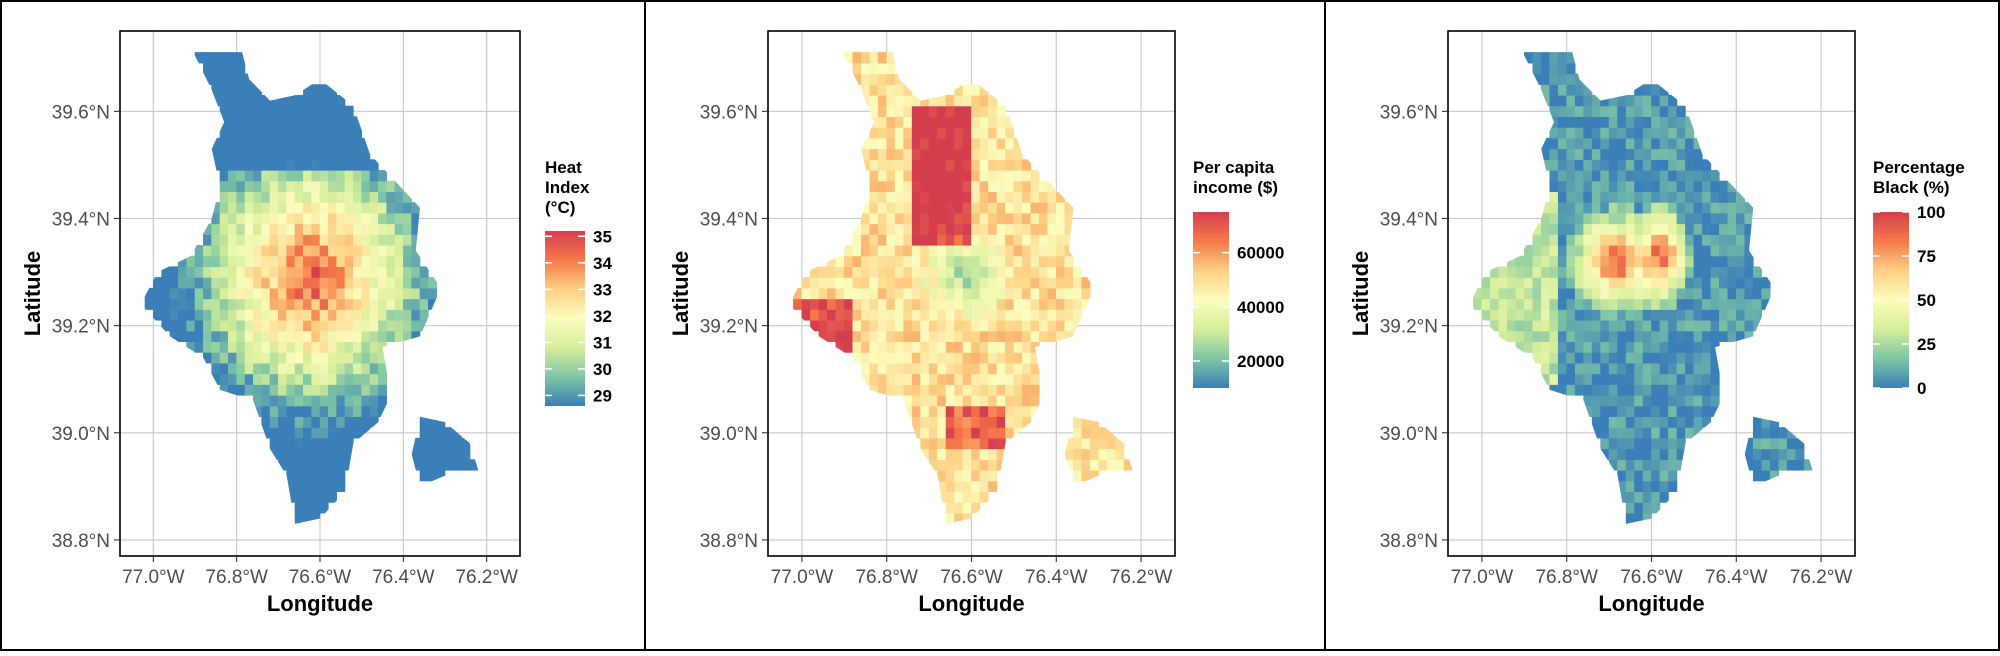 Image resolution: width=2000 pixels, height=656 pixels. I want to click on y-tick-label: 39.4°N, so click(729, 220).